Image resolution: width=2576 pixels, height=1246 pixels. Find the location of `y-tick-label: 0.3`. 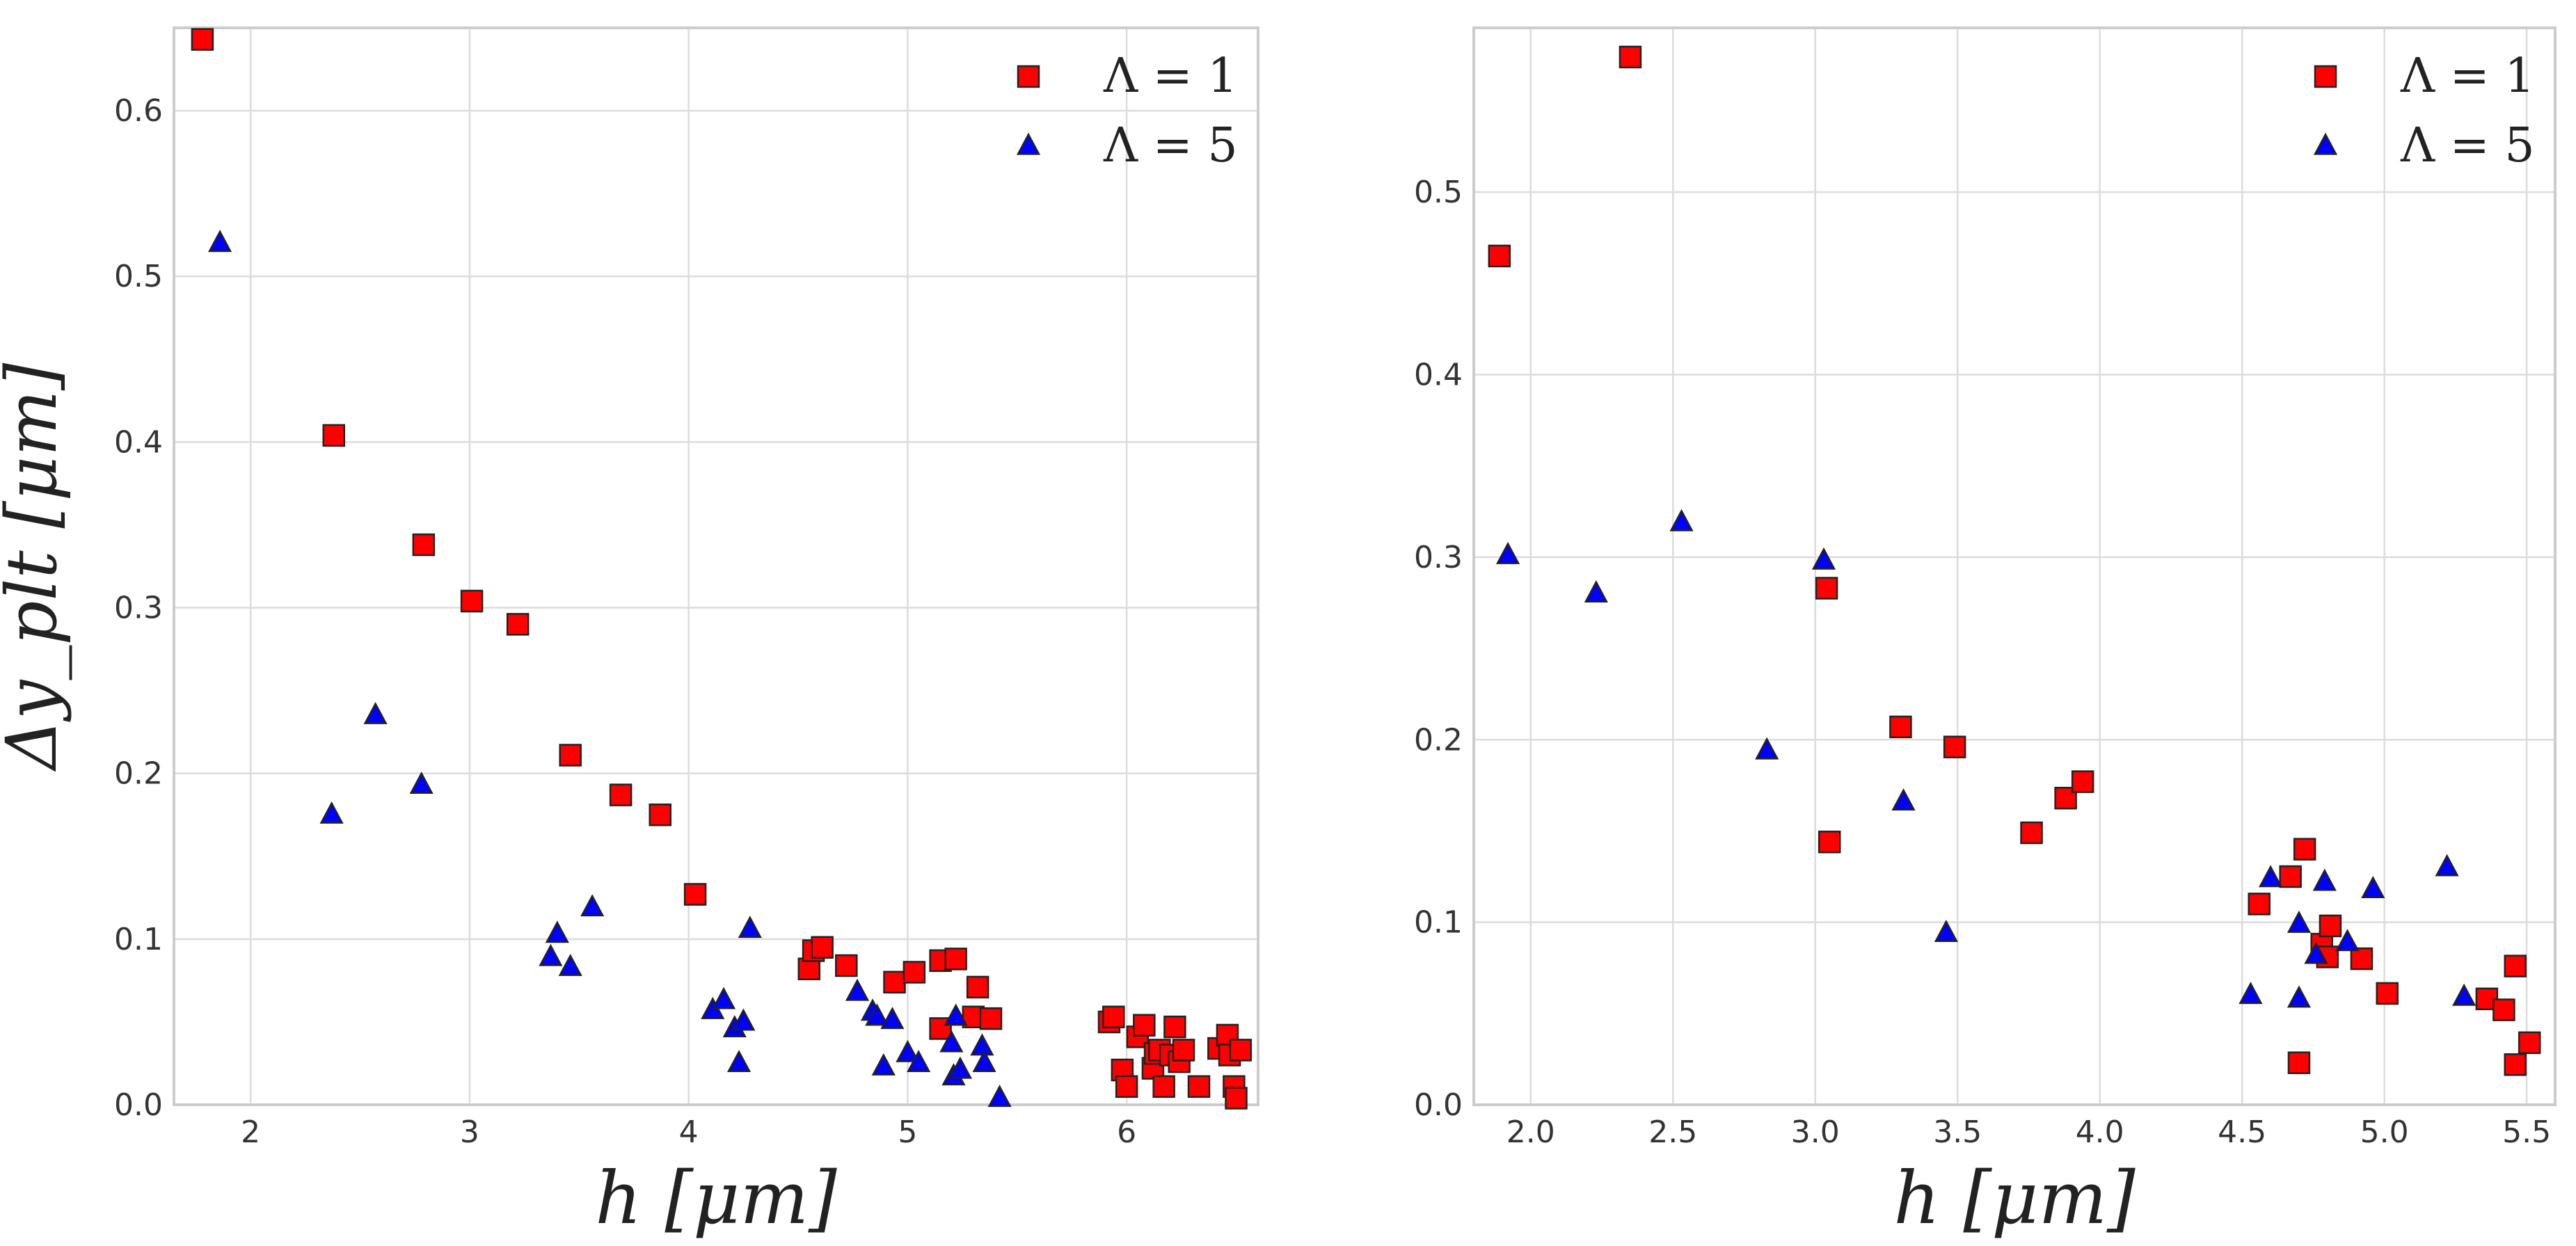

y-tick-label: 0.3 is located at coordinates (1438, 557).